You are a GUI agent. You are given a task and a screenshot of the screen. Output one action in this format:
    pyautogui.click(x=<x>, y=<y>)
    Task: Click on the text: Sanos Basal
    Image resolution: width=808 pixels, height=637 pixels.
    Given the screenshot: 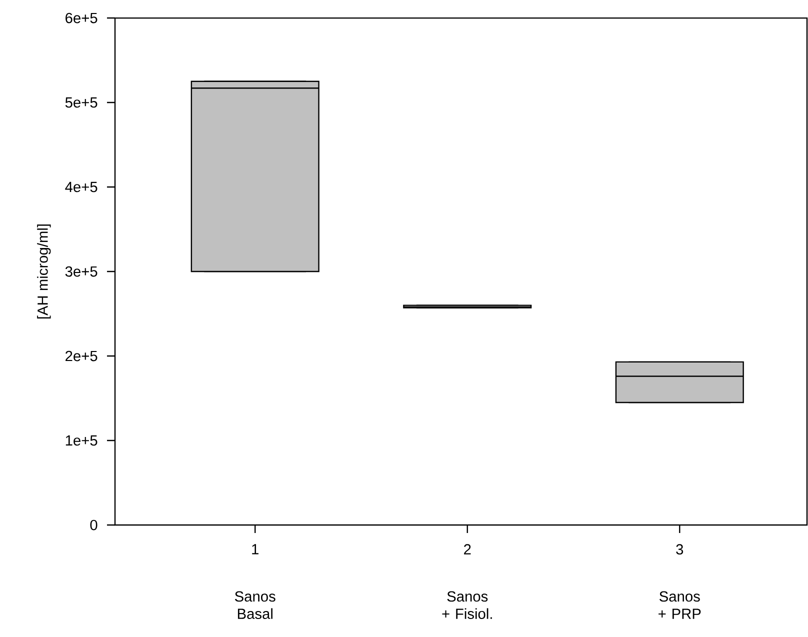 What is the action you would take?
    pyautogui.click(x=255, y=605)
    